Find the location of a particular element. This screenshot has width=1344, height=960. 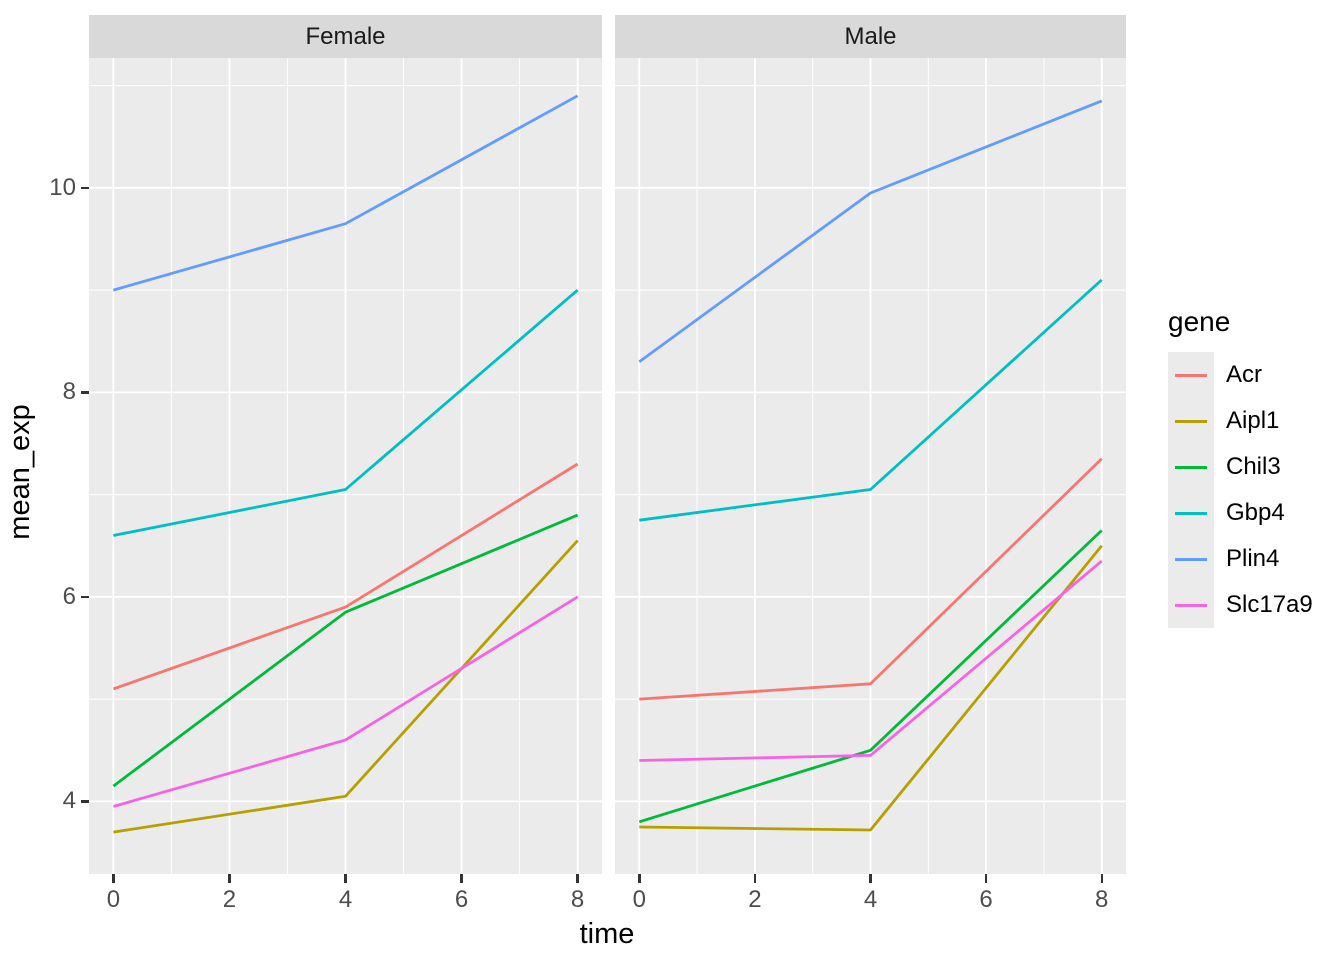

x-axis-title: time is located at coordinates (607, 934).